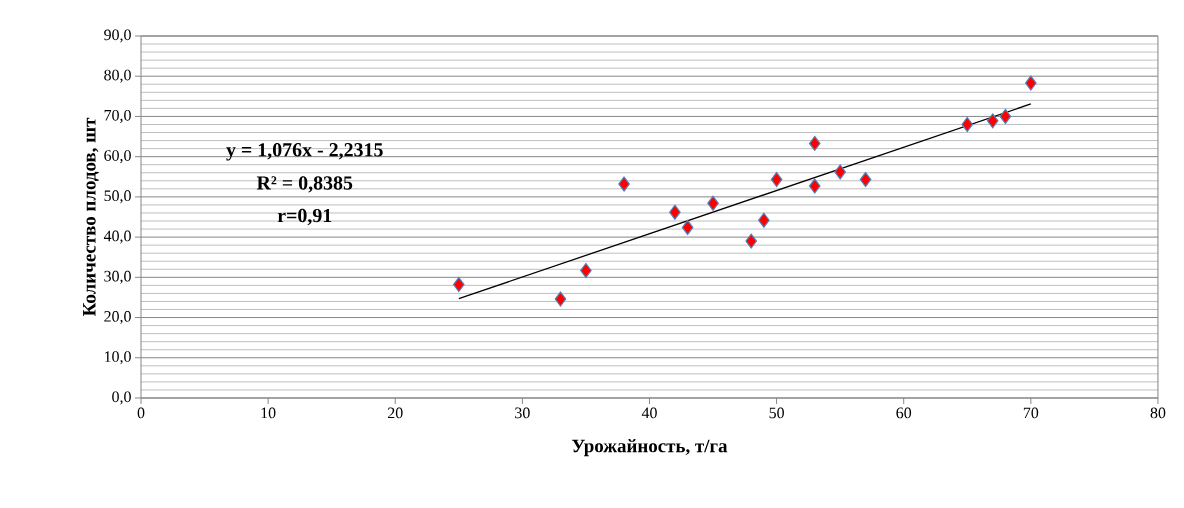 The width and height of the screenshot is (1184, 508). What do you see at coordinates (649, 413) in the screenshot?
I see `x-tick-label: 40` at bounding box center [649, 413].